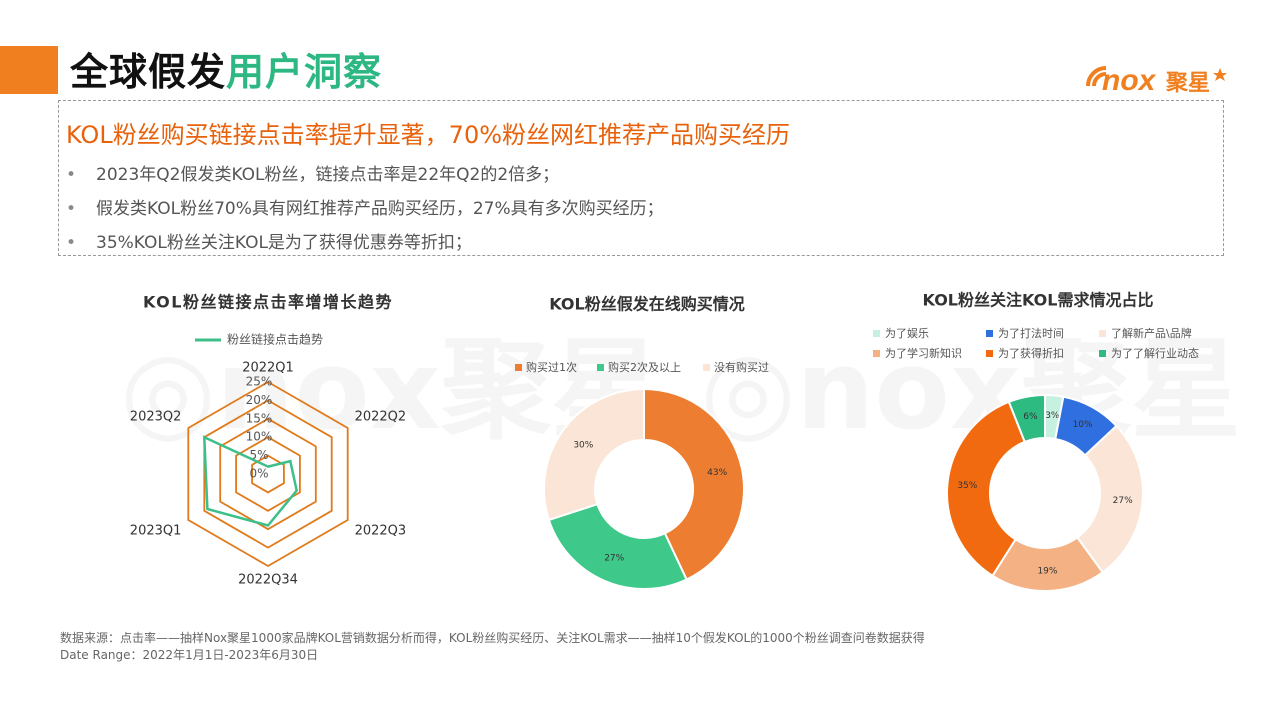 Image resolution: width=1280 pixels, height=720 pixels. Describe the element at coordinates (1031, 353) in the screenshot. I see `donut2-legend-label: 为了获得折扣` at that location.